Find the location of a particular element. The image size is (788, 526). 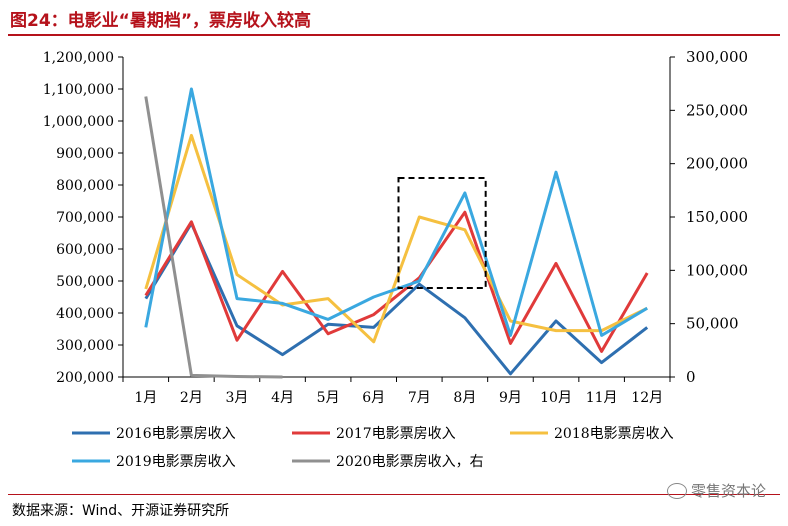

y-right-tick-label: 50,000 is located at coordinates (712, 324).